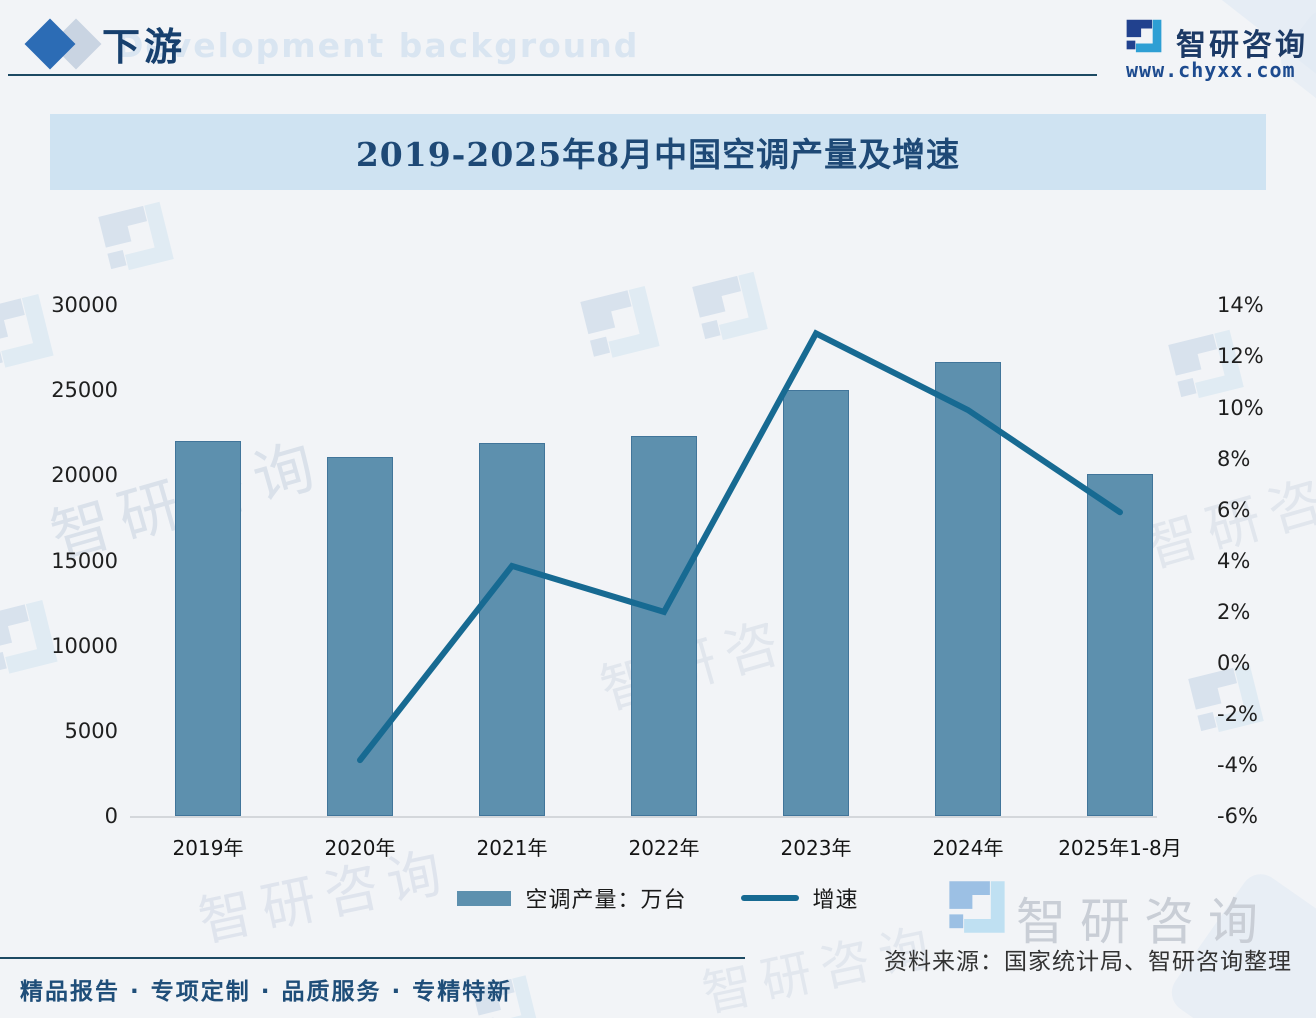 The image size is (1316, 1018). Describe the element at coordinates (1234, 509) in the screenshot. I see `y-axis-tick-right: 6%` at that location.